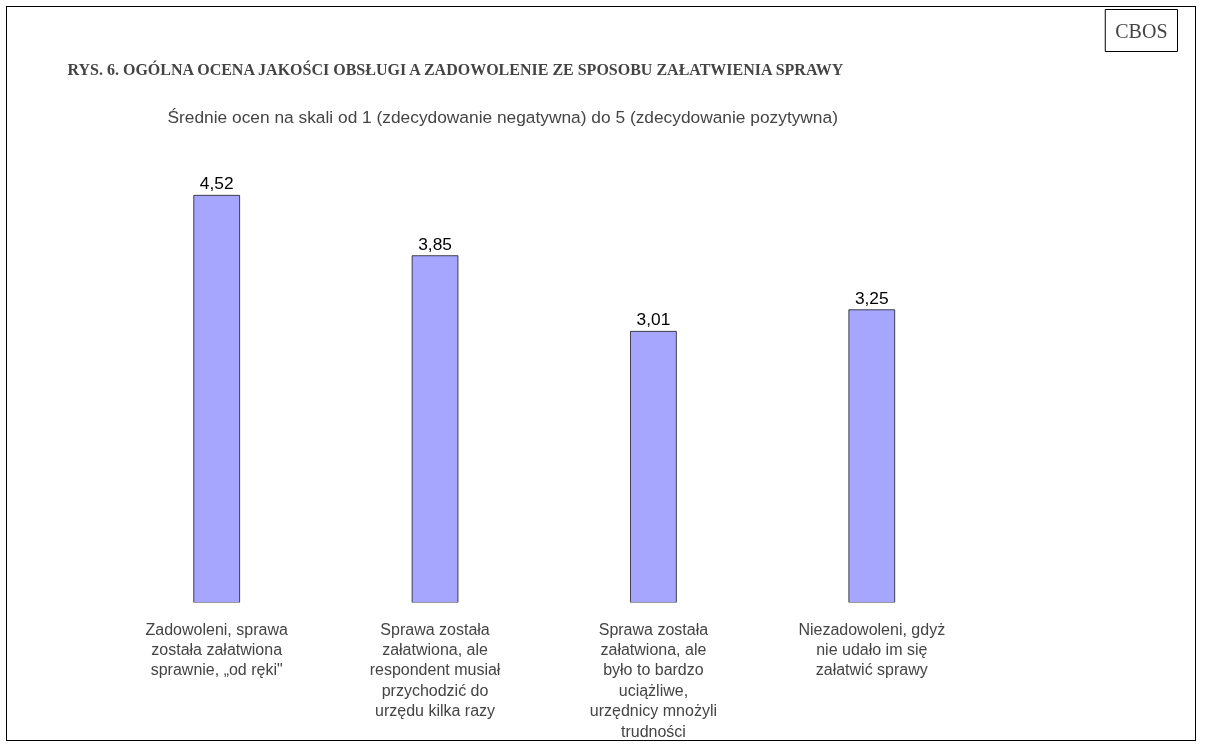 The height and width of the screenshot is (751, 1208). What do you see at coordinates (1141, 30) in the screenshot?
I see `text: CBOS` at bounding box center [1141, 30].